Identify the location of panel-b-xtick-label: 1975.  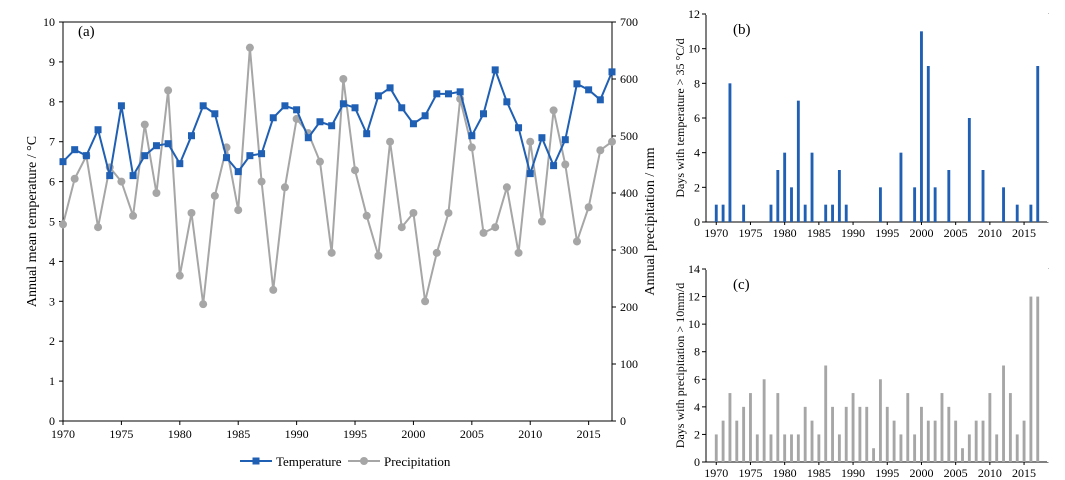
(750, 233).